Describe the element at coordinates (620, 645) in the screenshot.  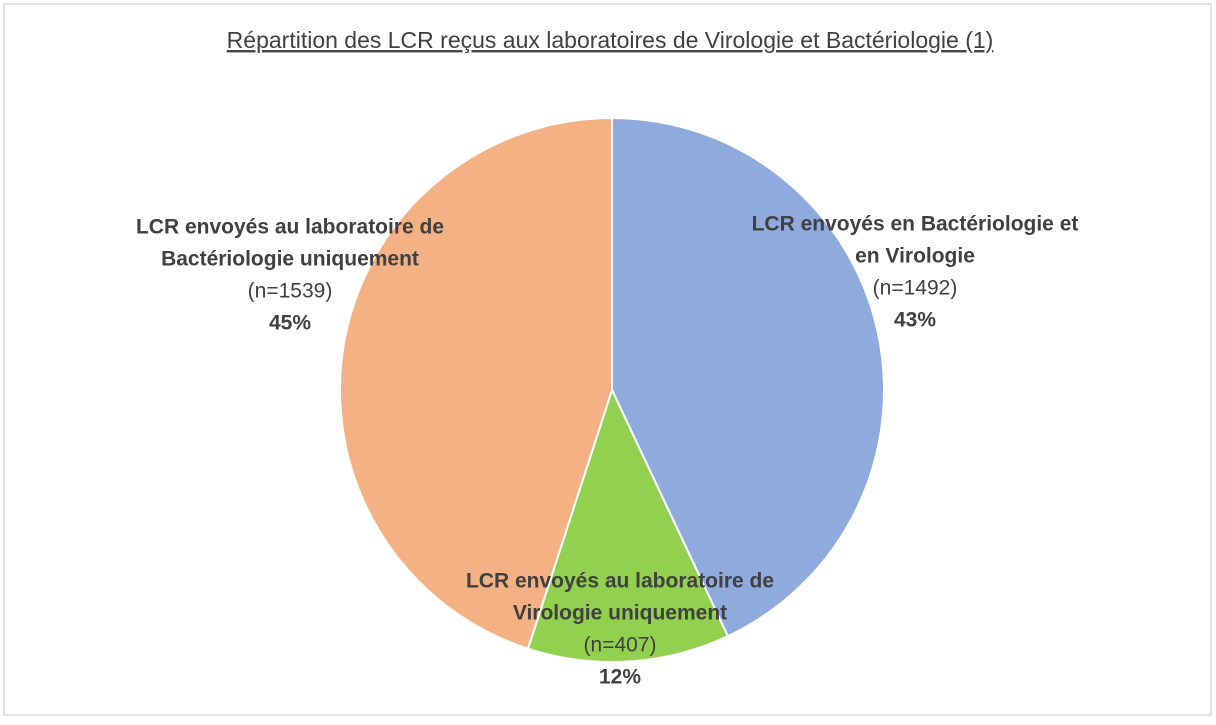
I see `slice-count-label: (n=407)` at that location.